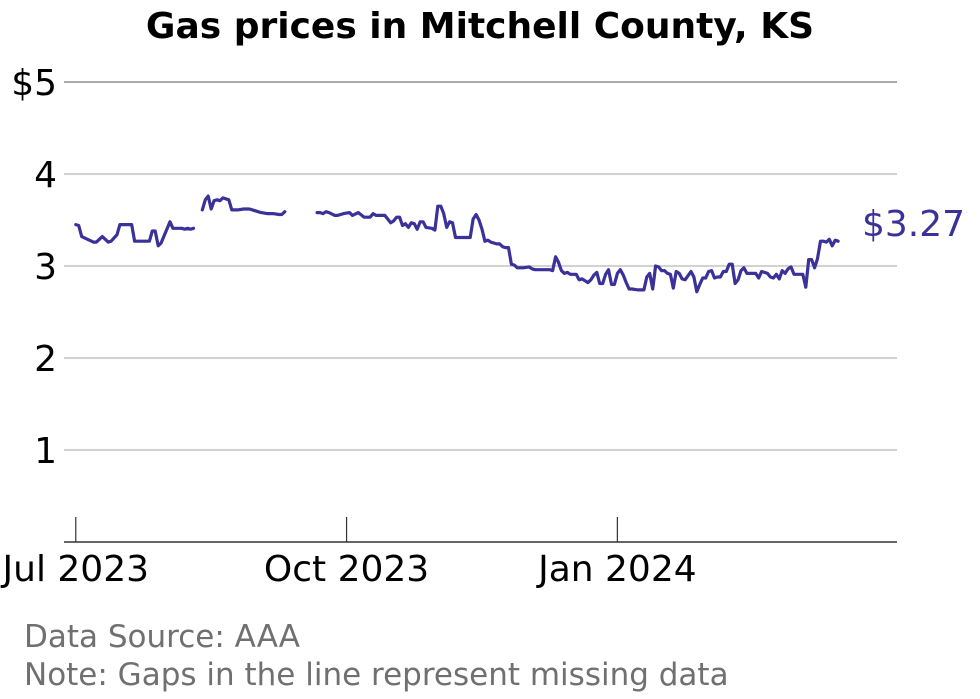 This screenshot has width=980, height=699. Describe the element at coordinates (45, 267) in the screenshot. I see `y-tick-label-3: 3` at that location.